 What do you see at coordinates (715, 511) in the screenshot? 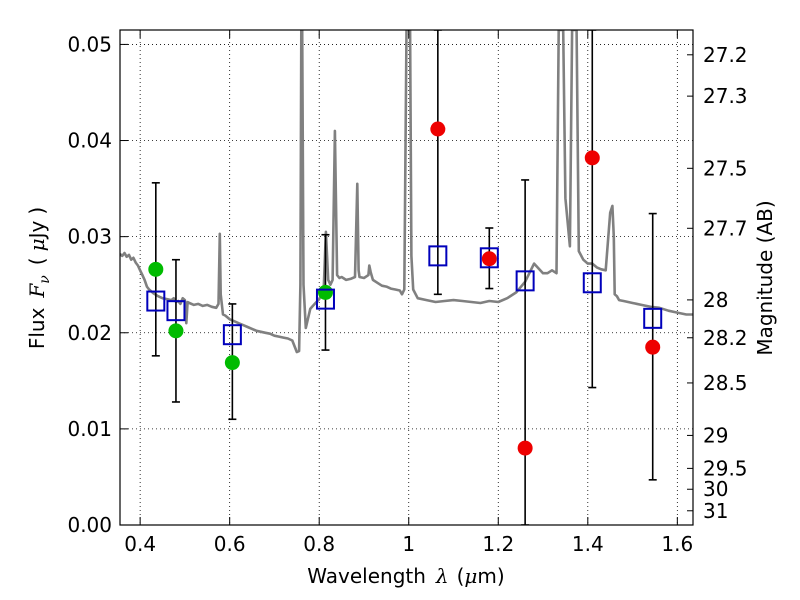
I see `magnitude-tick-label: 31` at bounding box center [715, 511].